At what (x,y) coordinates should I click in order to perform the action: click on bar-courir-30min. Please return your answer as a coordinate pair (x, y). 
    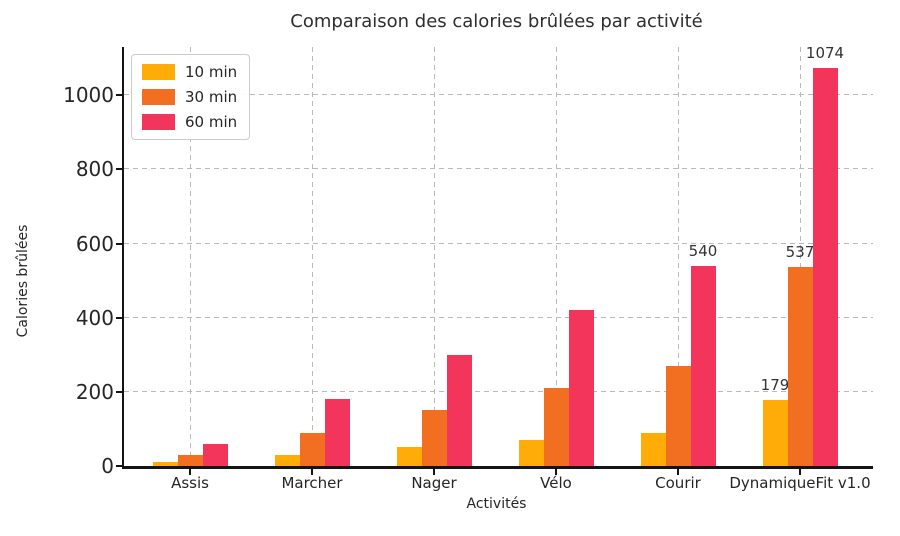
    Looking at the image, I should click on (678, 415).